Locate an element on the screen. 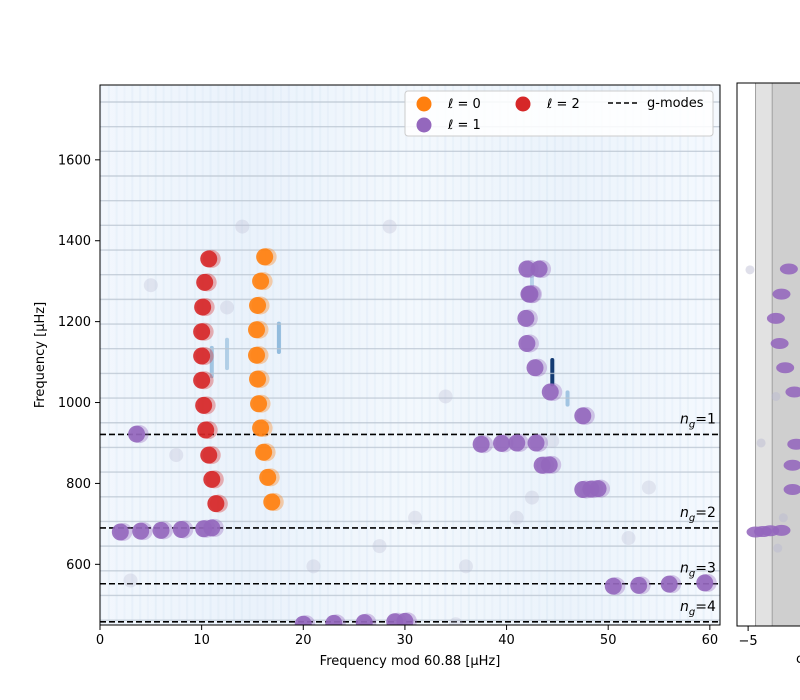 The width and height of the screenshot is (800, 700). y-tick-label: 1200 is located at coordinates (74, 322).